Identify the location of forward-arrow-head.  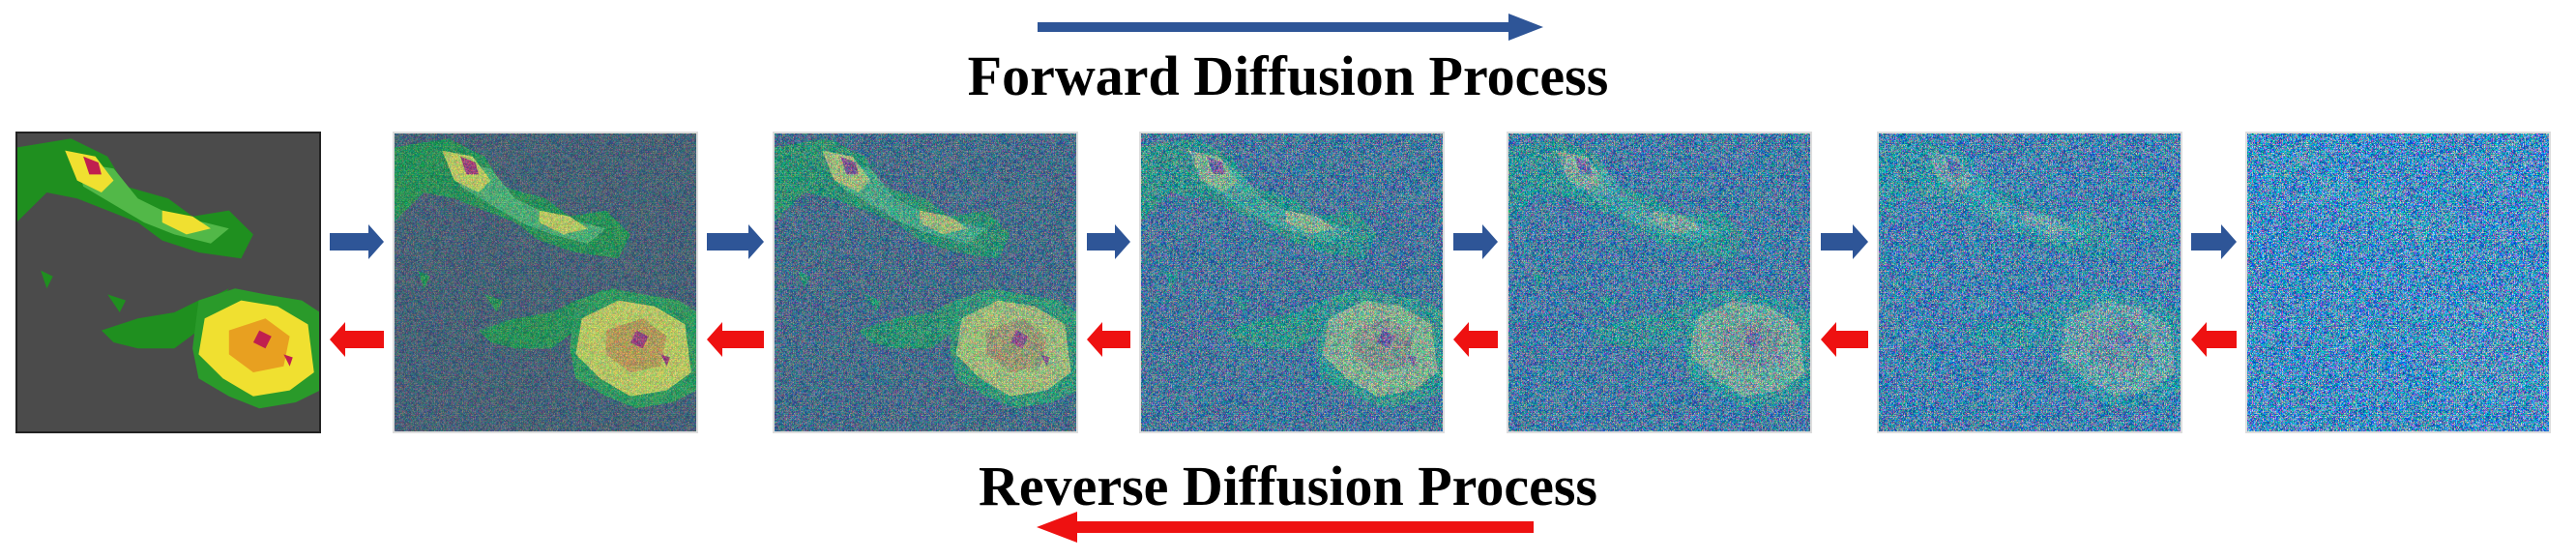
(1525, 28).